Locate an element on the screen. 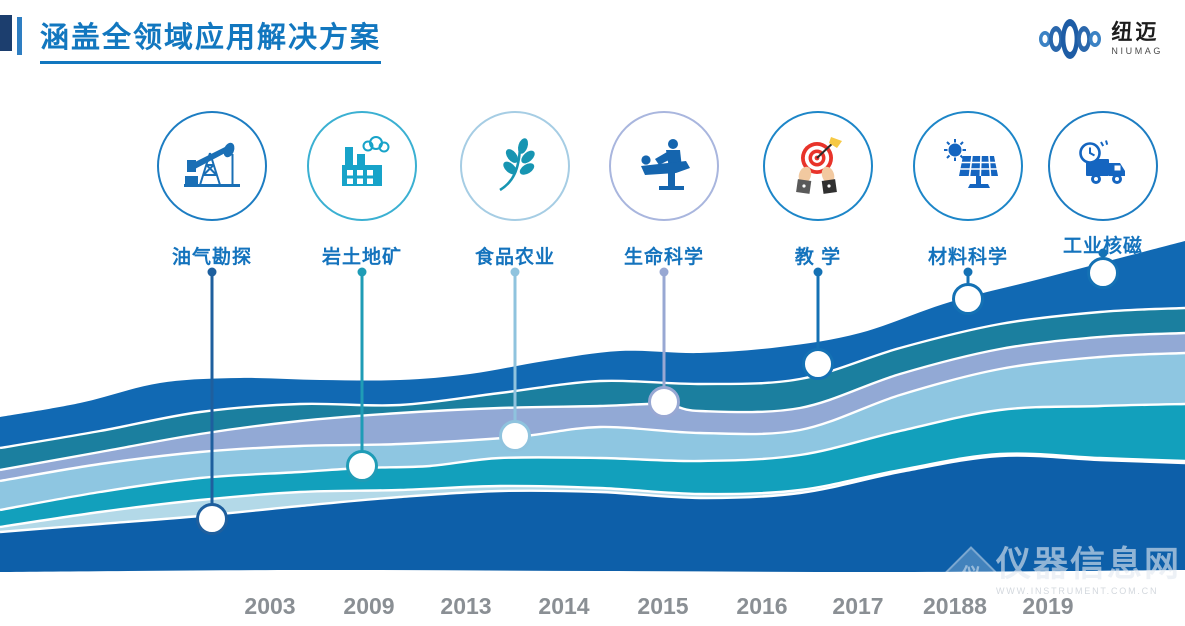 This screenshot has height=626, width=1185. niumag-logo: 纽迈 NIUMAG is located at coordinates (1100, 39).